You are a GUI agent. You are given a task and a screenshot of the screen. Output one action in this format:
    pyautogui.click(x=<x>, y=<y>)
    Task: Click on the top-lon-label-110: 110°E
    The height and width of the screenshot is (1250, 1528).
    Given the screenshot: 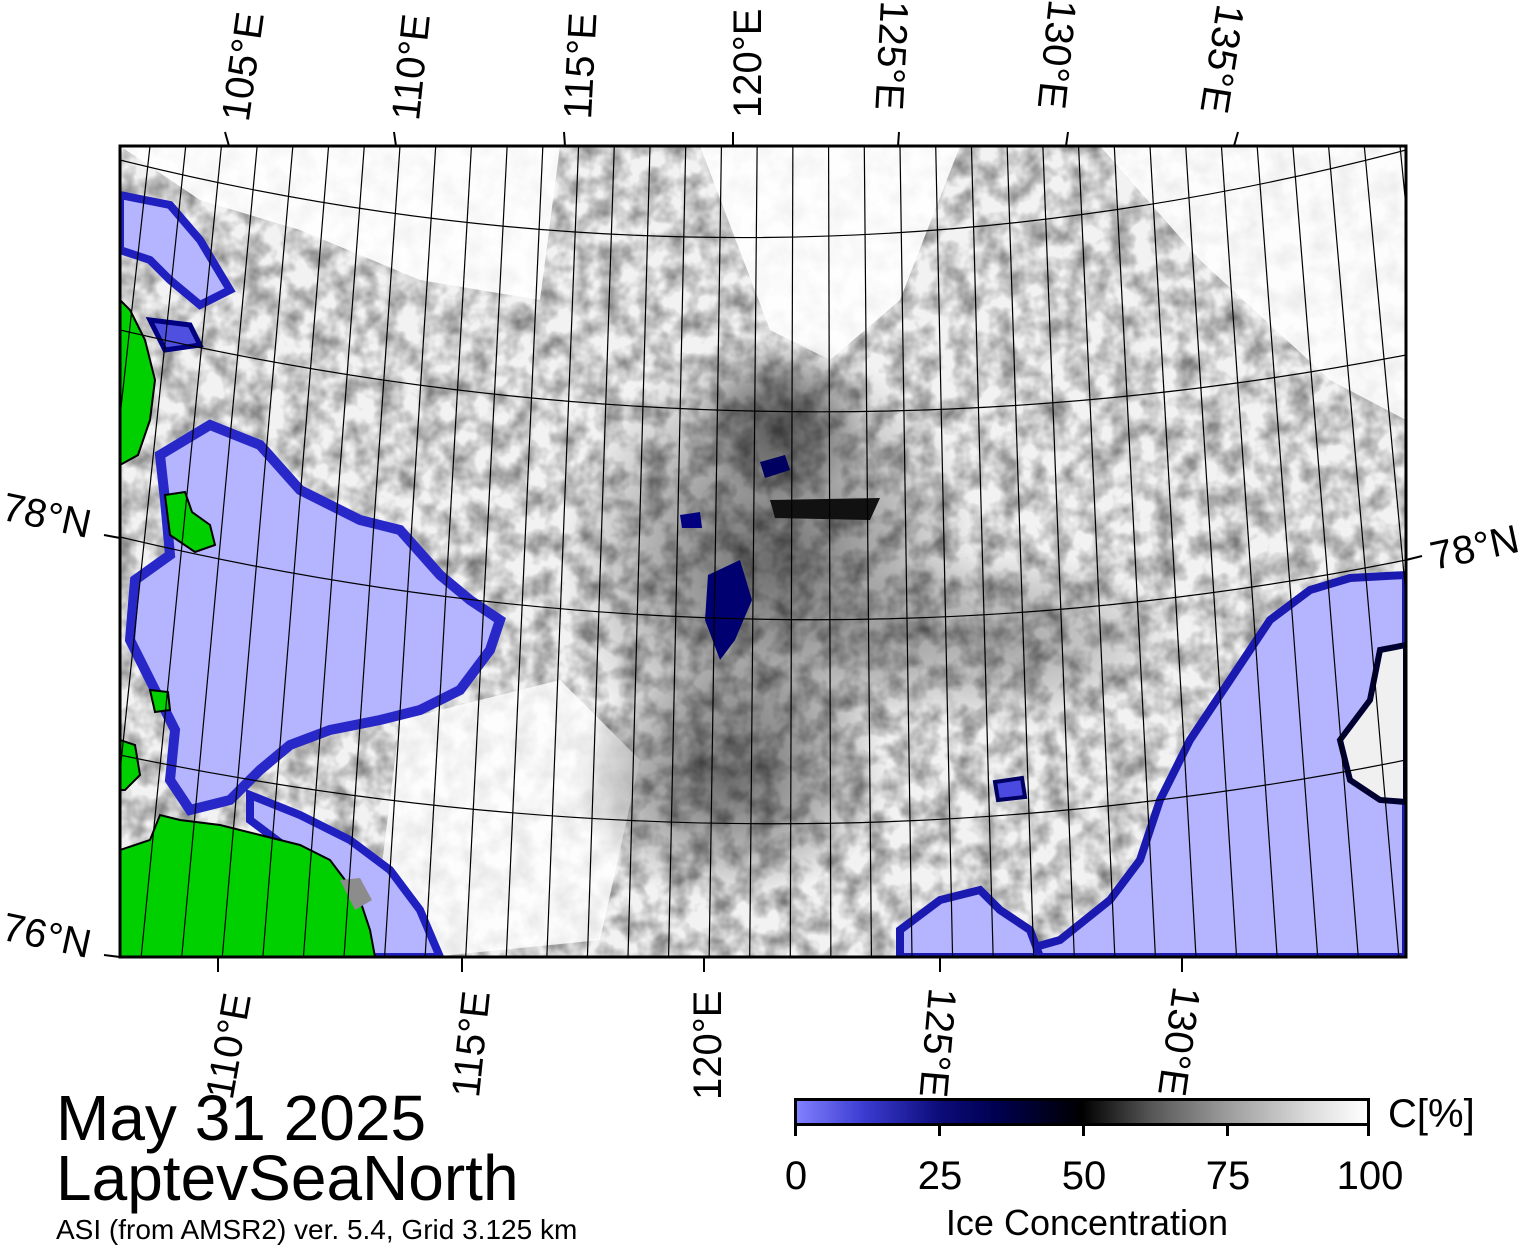 What is the action you would take?
    pyautogui.click(x=411, y=67)
    